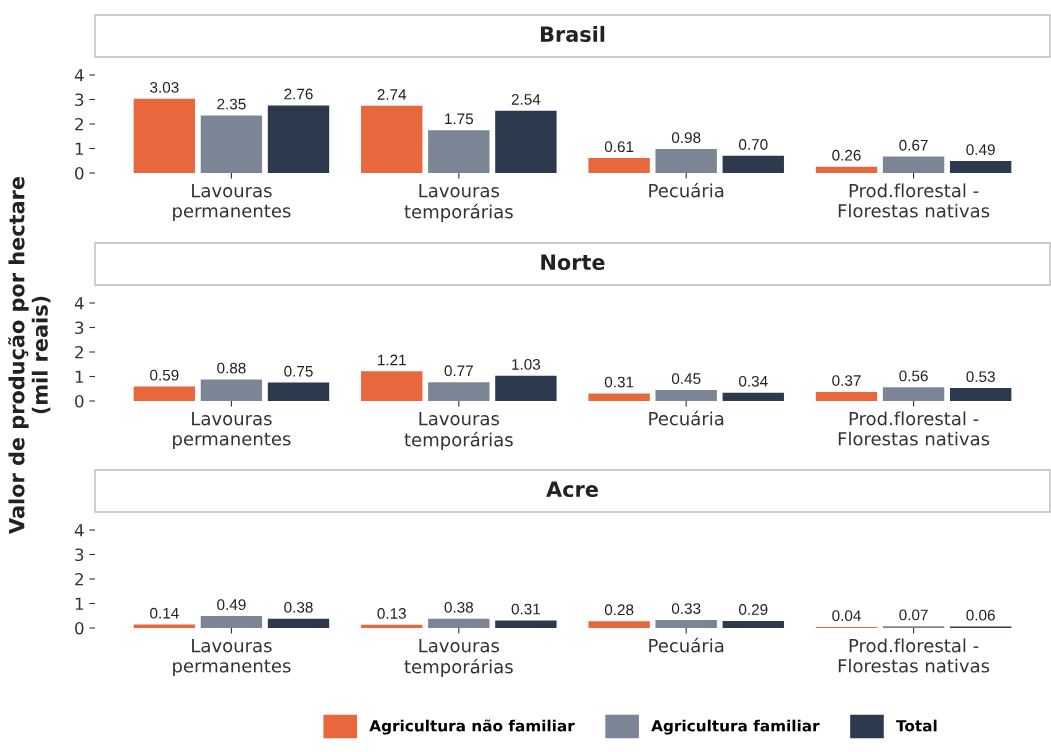  What do you see at coordinates (913, 615) in the screenshot?
I see `data-label: 0.07` at bounding box center [913, 615].